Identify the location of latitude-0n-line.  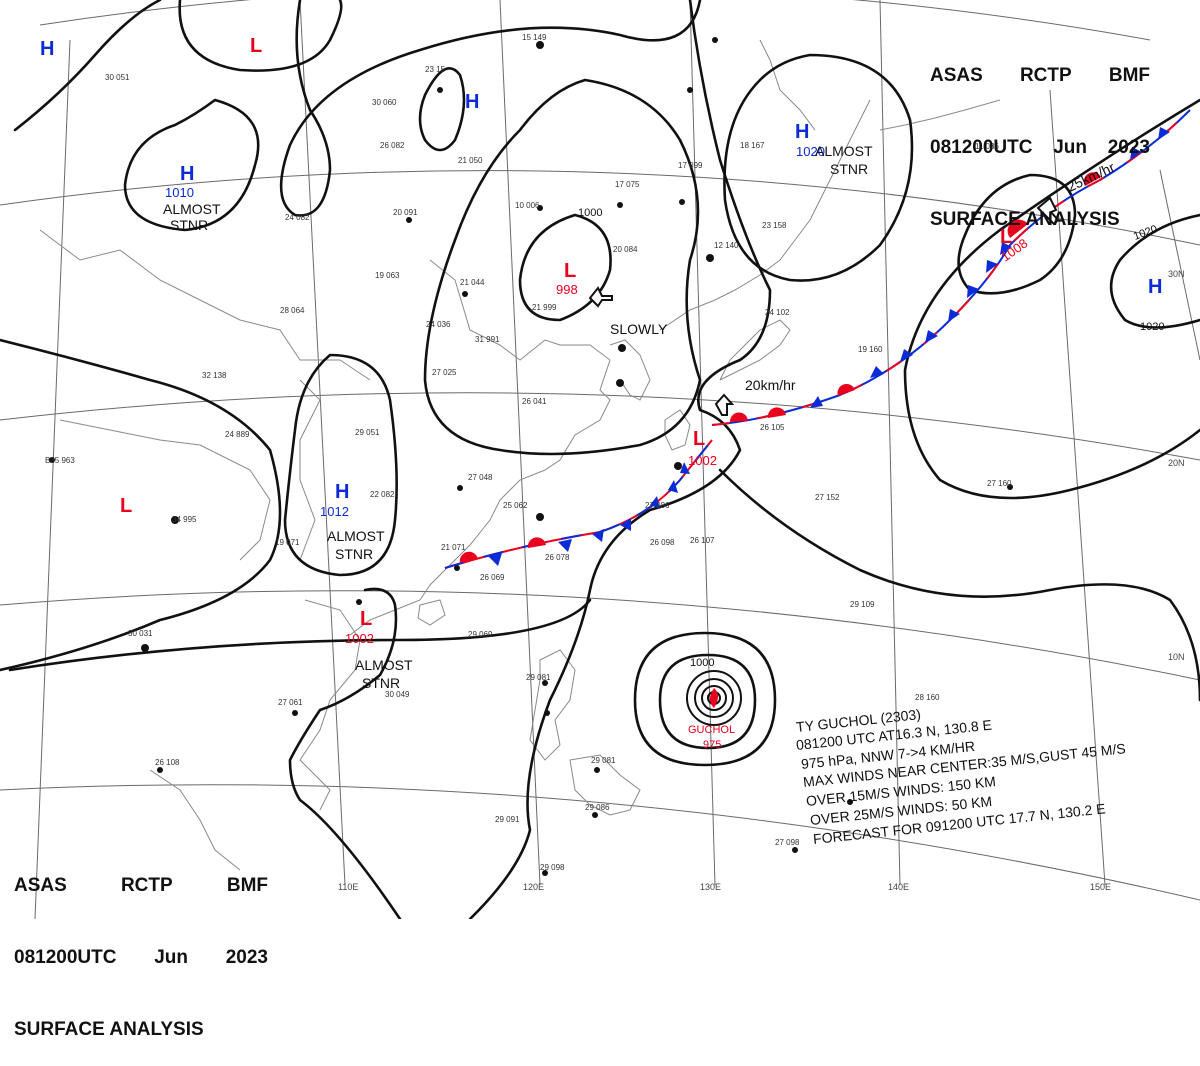
(600, 842).